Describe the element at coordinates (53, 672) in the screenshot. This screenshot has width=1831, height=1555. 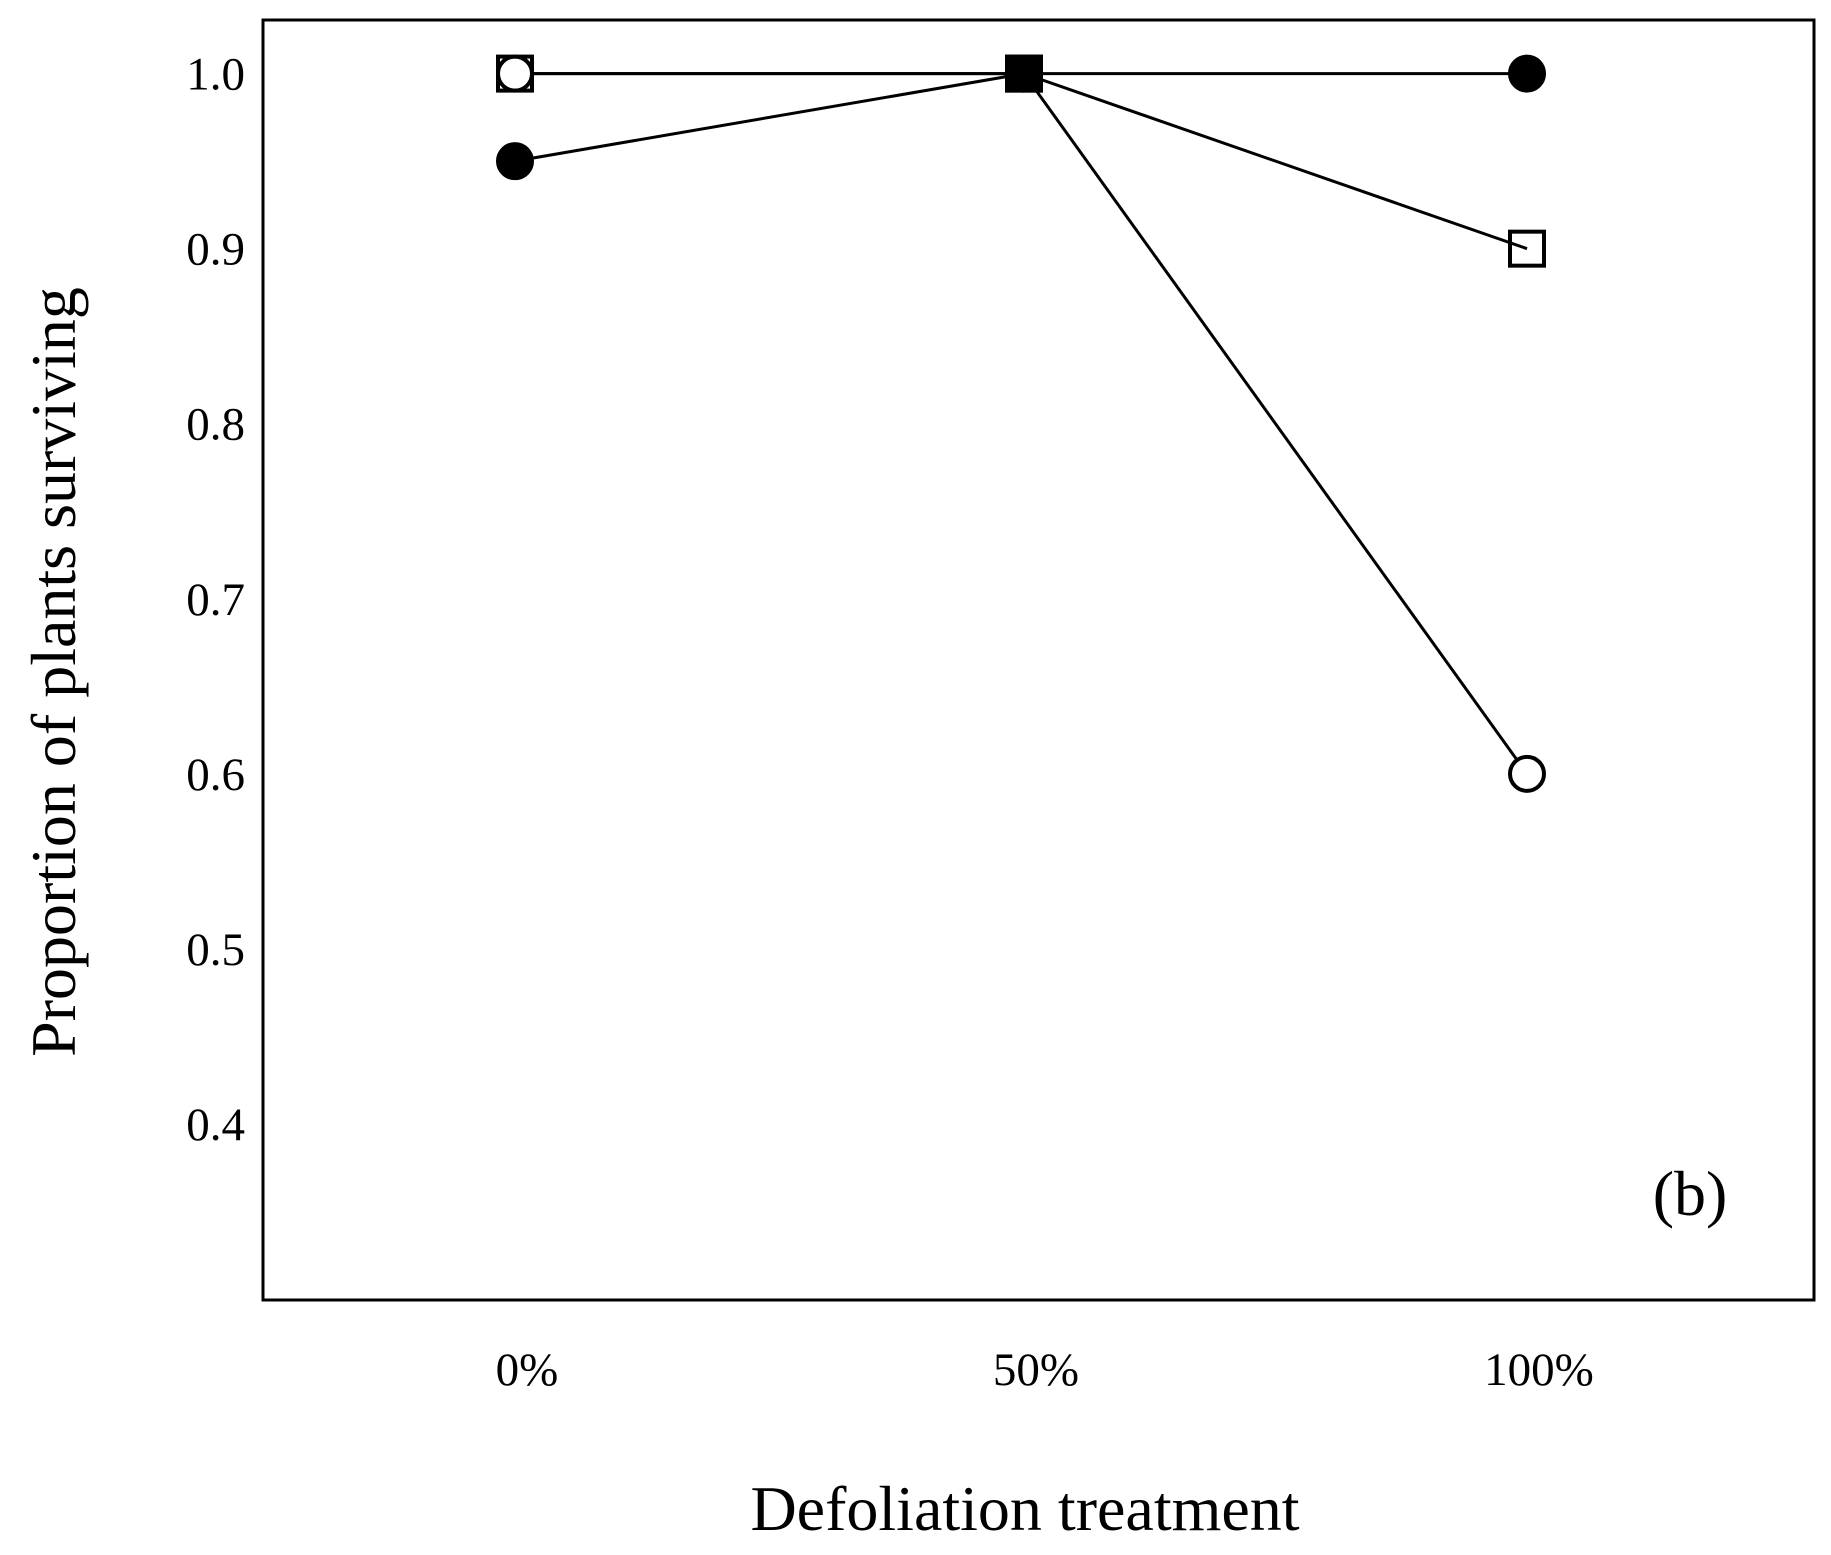
I see `y-axis-label: Proportion of plants surviving` at that location.